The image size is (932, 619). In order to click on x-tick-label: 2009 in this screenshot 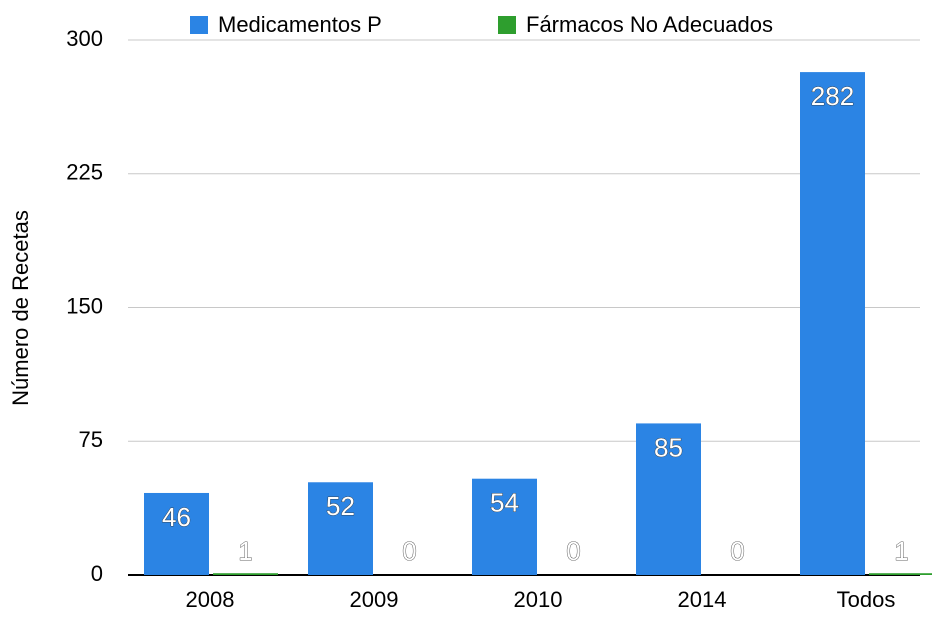, I will do `click(374, 599)`.